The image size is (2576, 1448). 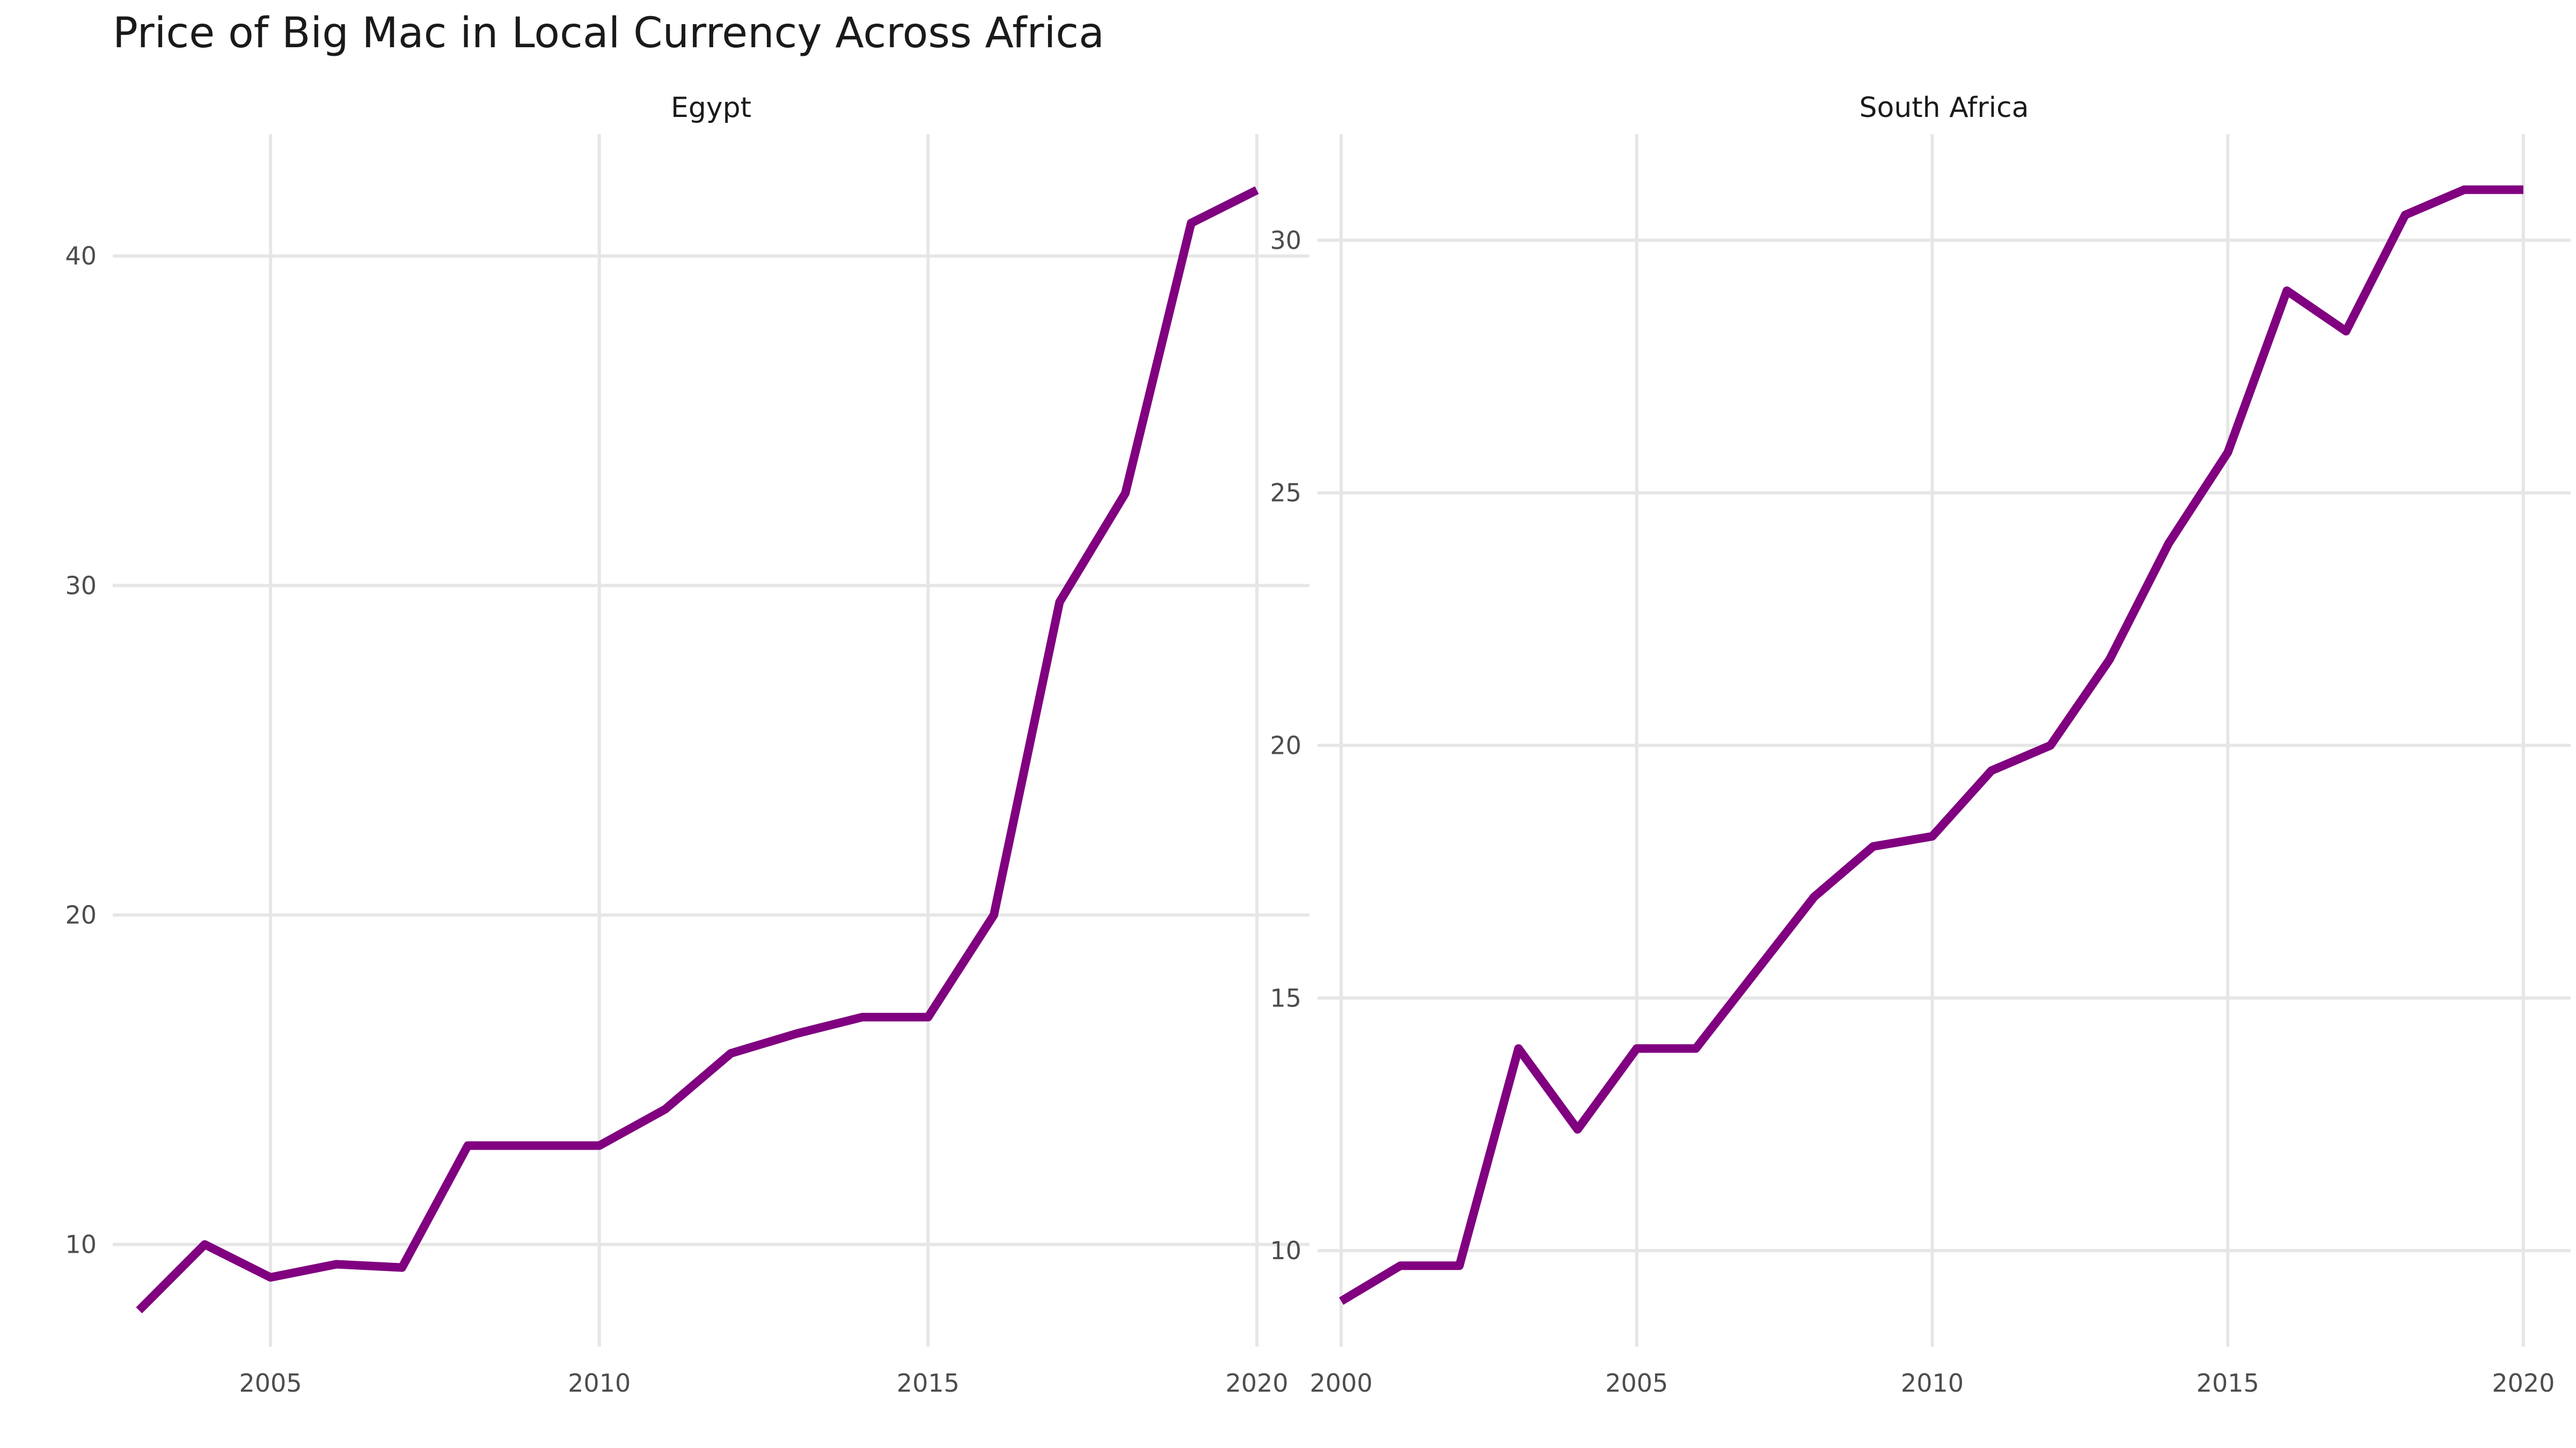 What do you see at coordinates (81, 915) in the screenshot?
I see `y-tick-label-egypt-20: 20` at bounding box center [81, 915].